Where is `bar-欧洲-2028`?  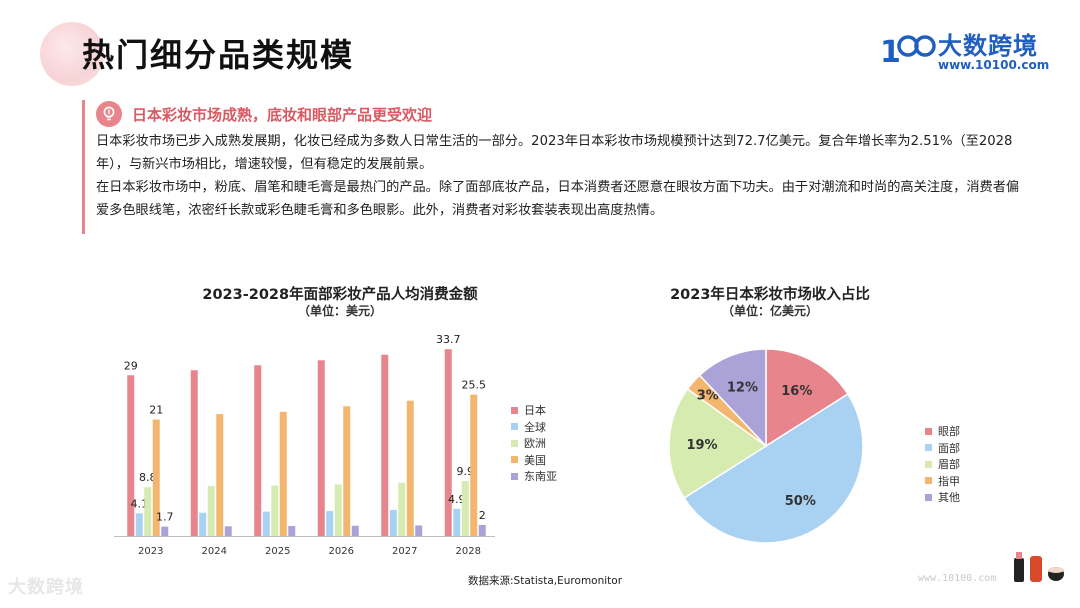
bar-欧洲-2028 is located at coordinates (465, 508).